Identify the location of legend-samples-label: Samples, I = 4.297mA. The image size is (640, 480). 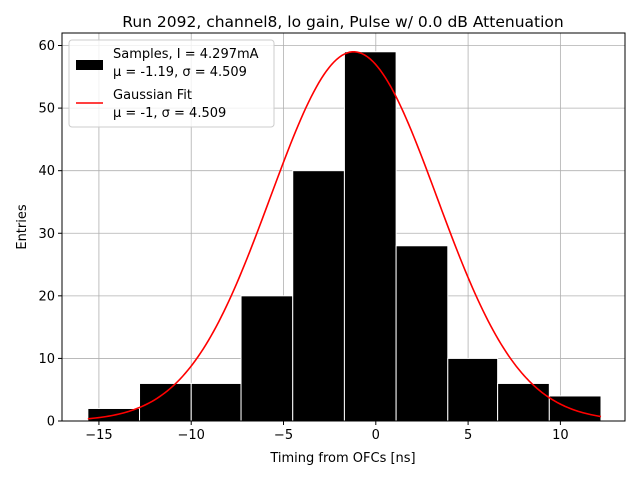
(186, 54).